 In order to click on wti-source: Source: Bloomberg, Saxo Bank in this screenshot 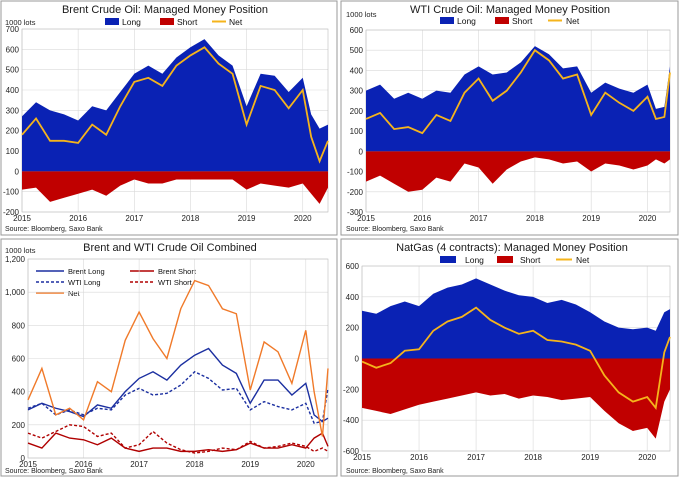, I will do `click(395, 229)`.